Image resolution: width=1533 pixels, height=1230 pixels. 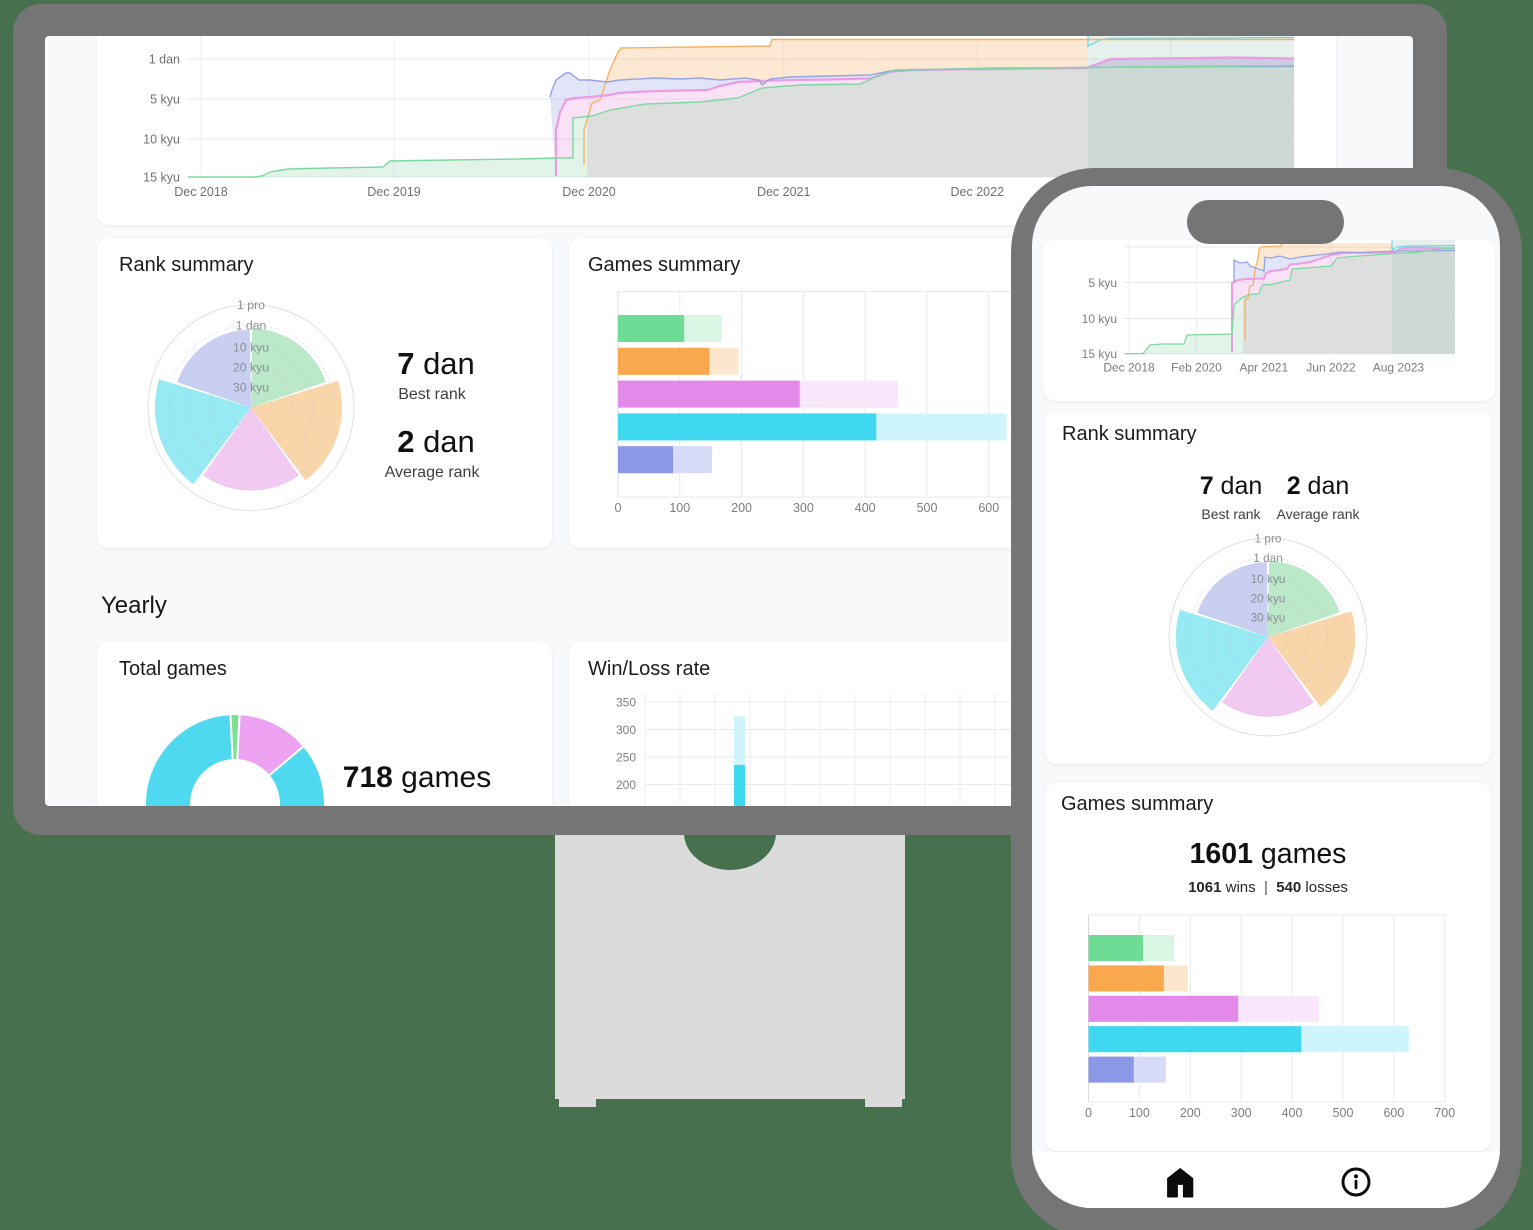 I want to click on svg-text: Aug 2023, so click(x=1399, y=368).